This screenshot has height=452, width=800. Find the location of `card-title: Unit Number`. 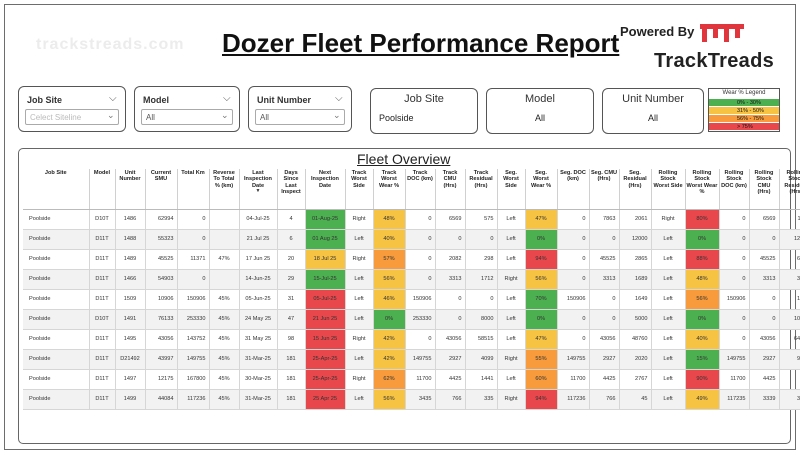

card-title: Unit Number is located at coordinates (653, 99).